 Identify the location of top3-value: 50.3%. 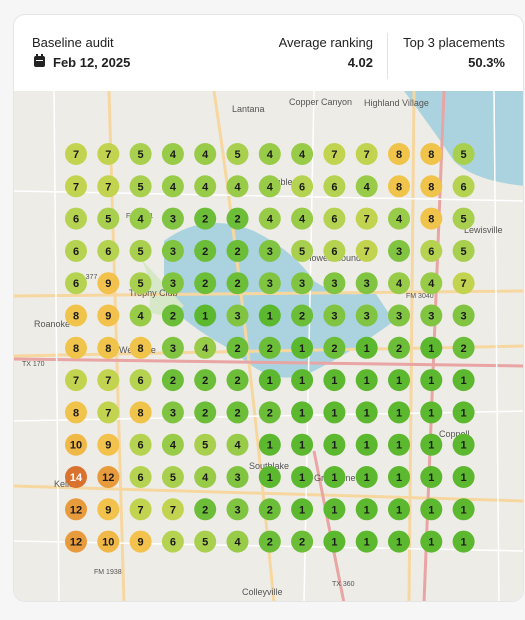
(486, 62).